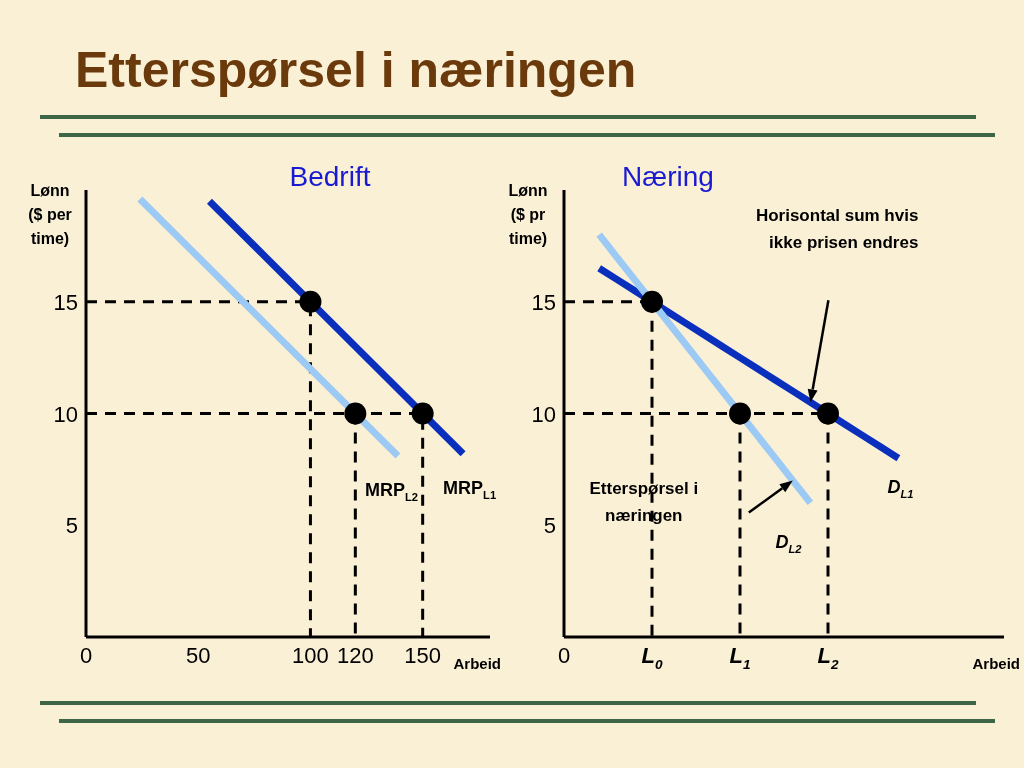  I want to click on x-tick-label: 150, so click(423, 655).